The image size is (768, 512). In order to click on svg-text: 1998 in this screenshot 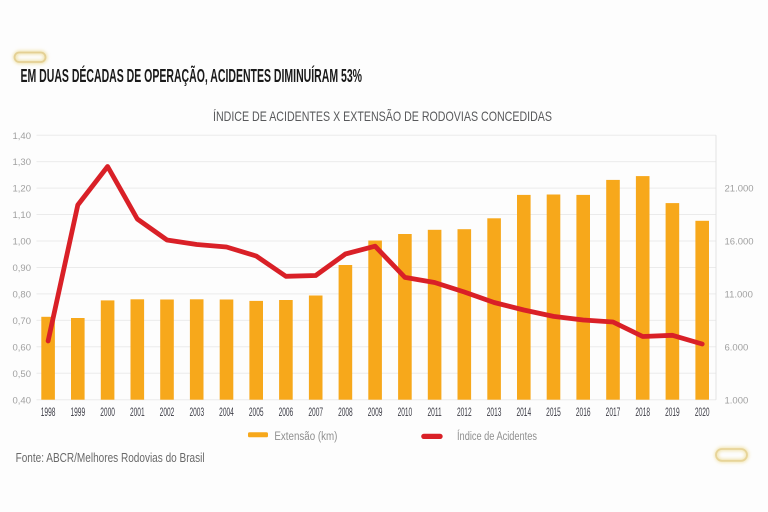, I will do `click(48, 413)`.